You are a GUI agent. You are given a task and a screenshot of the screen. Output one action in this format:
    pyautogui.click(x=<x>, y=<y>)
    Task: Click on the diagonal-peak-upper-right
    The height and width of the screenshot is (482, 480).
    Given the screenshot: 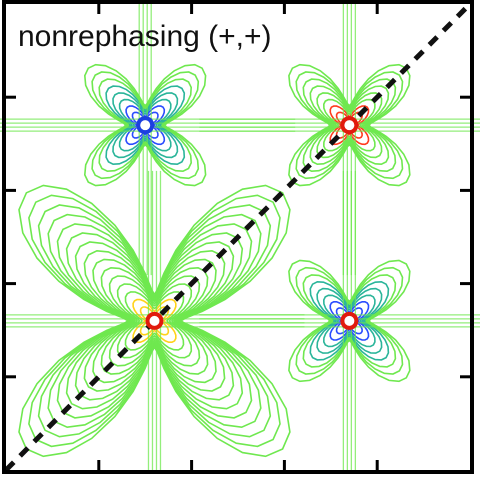 What is the action you would take?
    pyautogui.click(x=349, y=125)
    